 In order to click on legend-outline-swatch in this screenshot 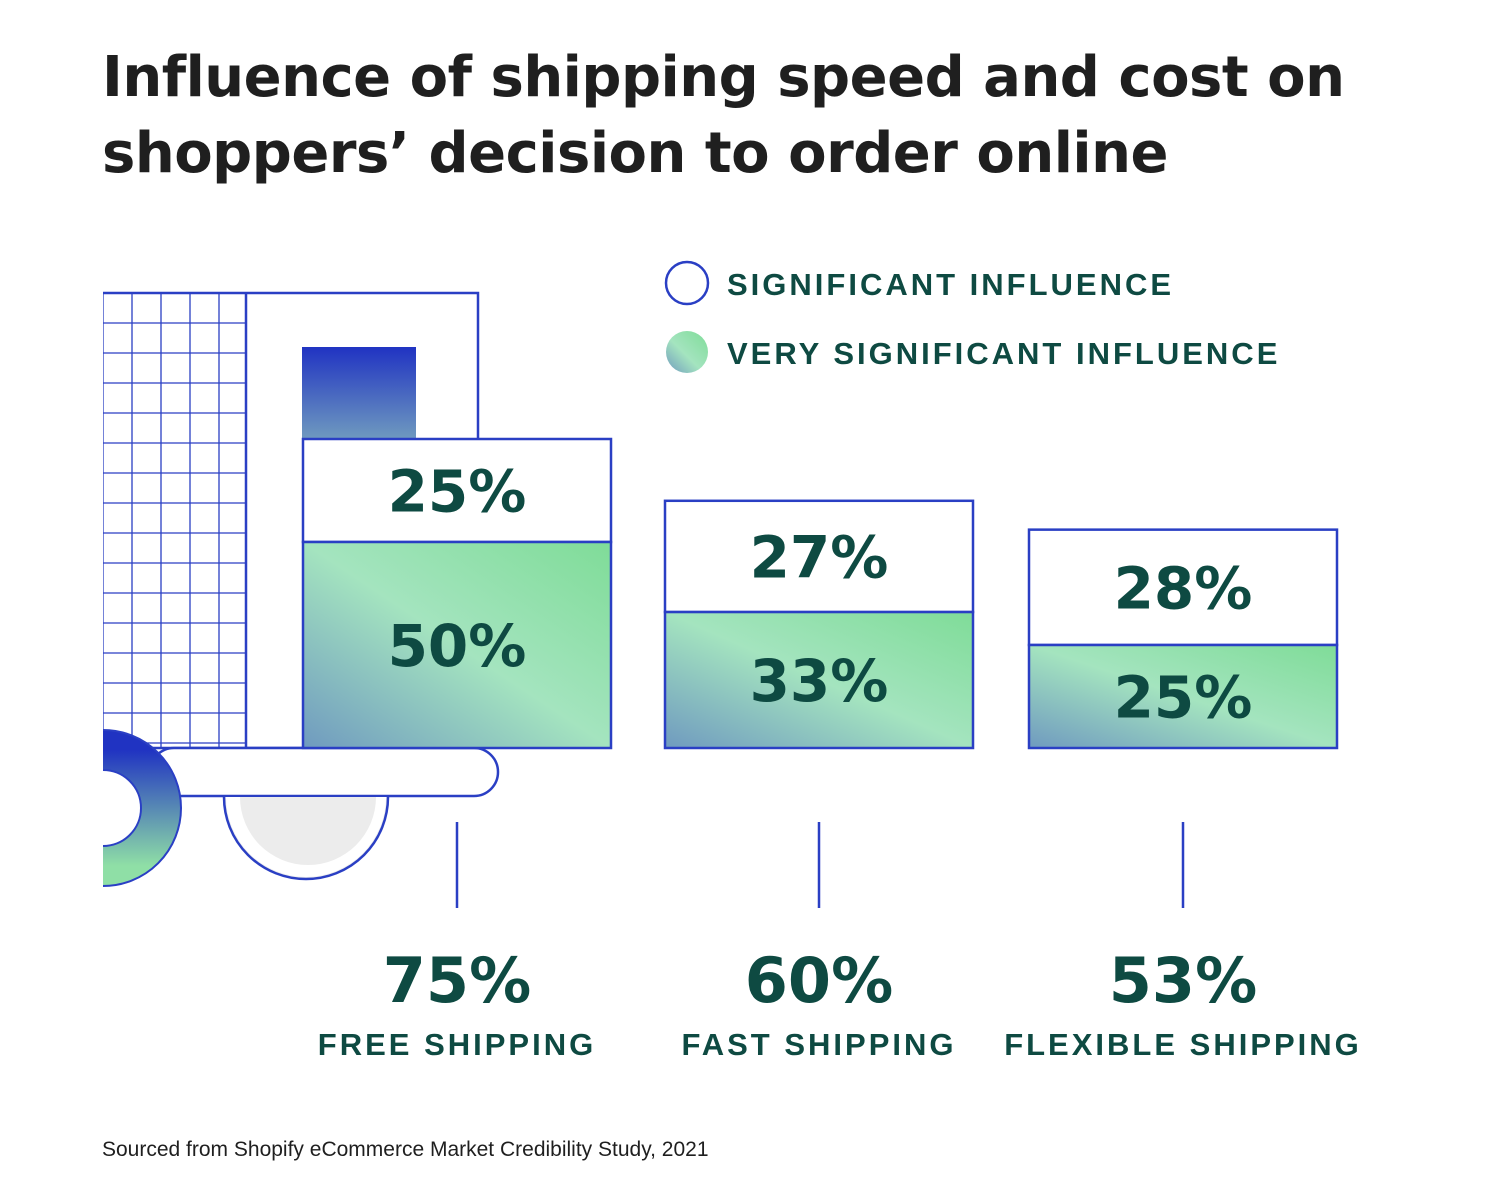, I will do `click(687, 283)`.